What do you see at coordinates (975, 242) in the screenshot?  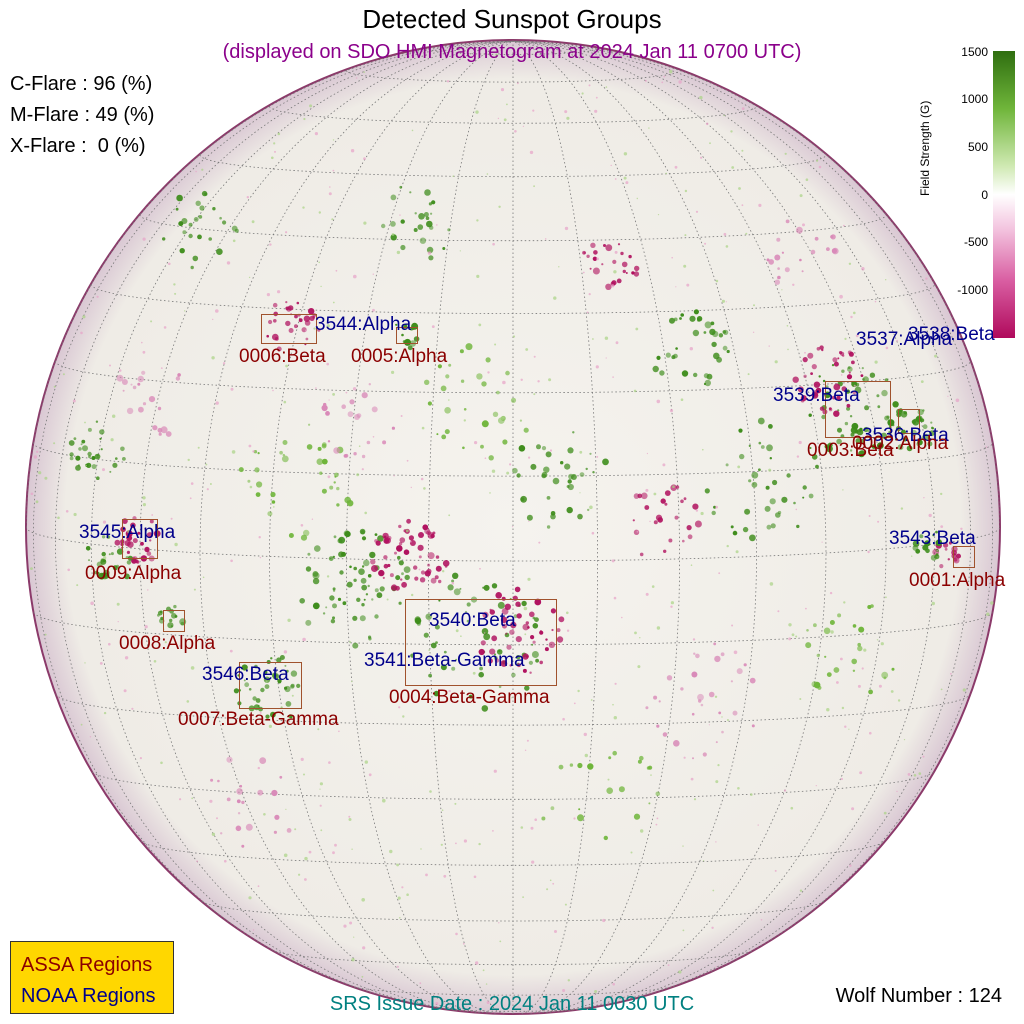 I see `colorbar-tick: -500` at bounding box center [975, 242].